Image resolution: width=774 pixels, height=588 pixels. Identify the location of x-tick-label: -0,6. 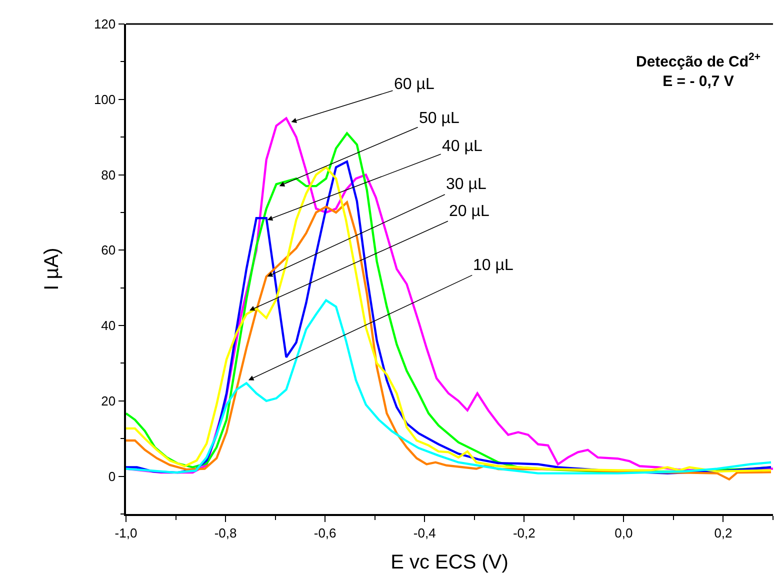
(325, 532).